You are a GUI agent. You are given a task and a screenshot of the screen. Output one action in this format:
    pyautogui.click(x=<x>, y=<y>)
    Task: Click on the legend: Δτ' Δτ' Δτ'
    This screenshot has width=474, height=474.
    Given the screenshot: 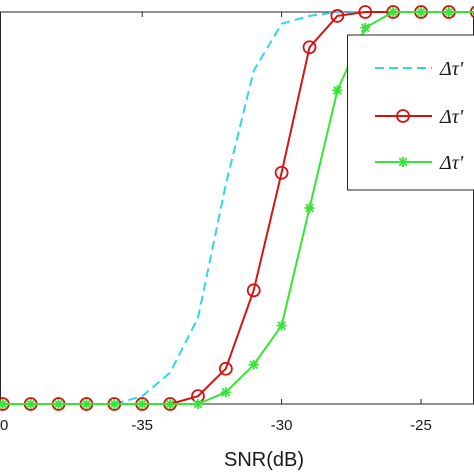 What is the action you would take?
    pyautogui.click(x=410, y=112)
    